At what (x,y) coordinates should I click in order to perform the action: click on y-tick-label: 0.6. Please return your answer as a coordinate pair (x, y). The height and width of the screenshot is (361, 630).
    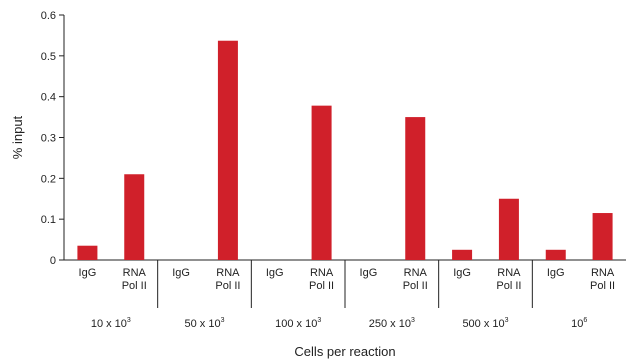
    Looking at the image, I should click on (48, 16).